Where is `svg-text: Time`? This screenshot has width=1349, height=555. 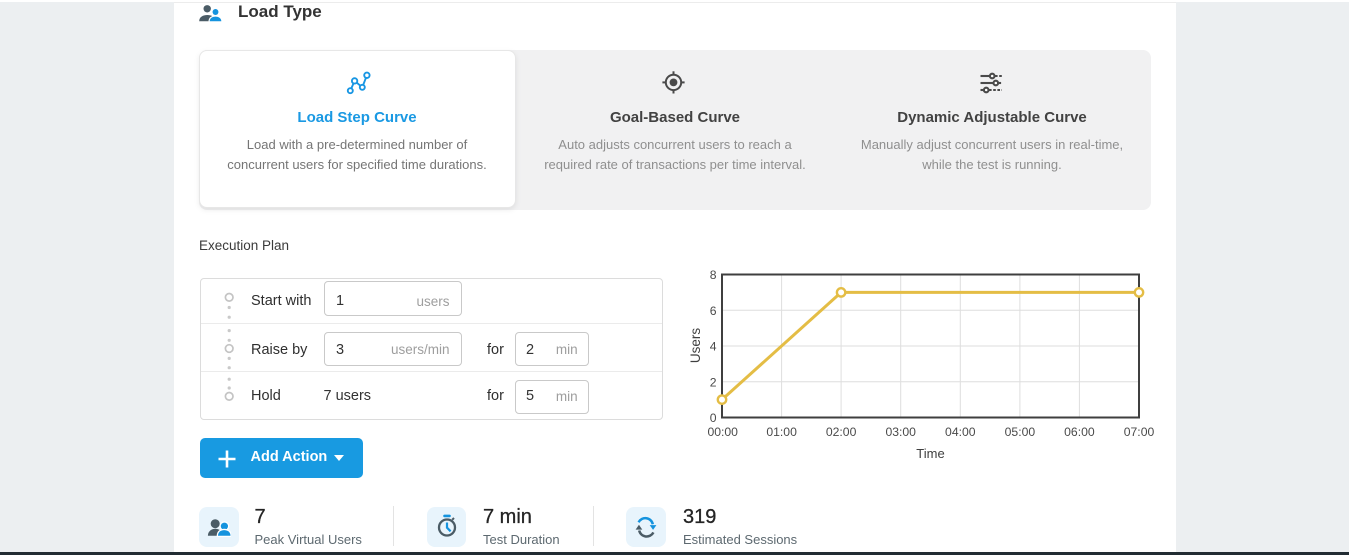
svg-text: Time is located at coordinates (930, 453).